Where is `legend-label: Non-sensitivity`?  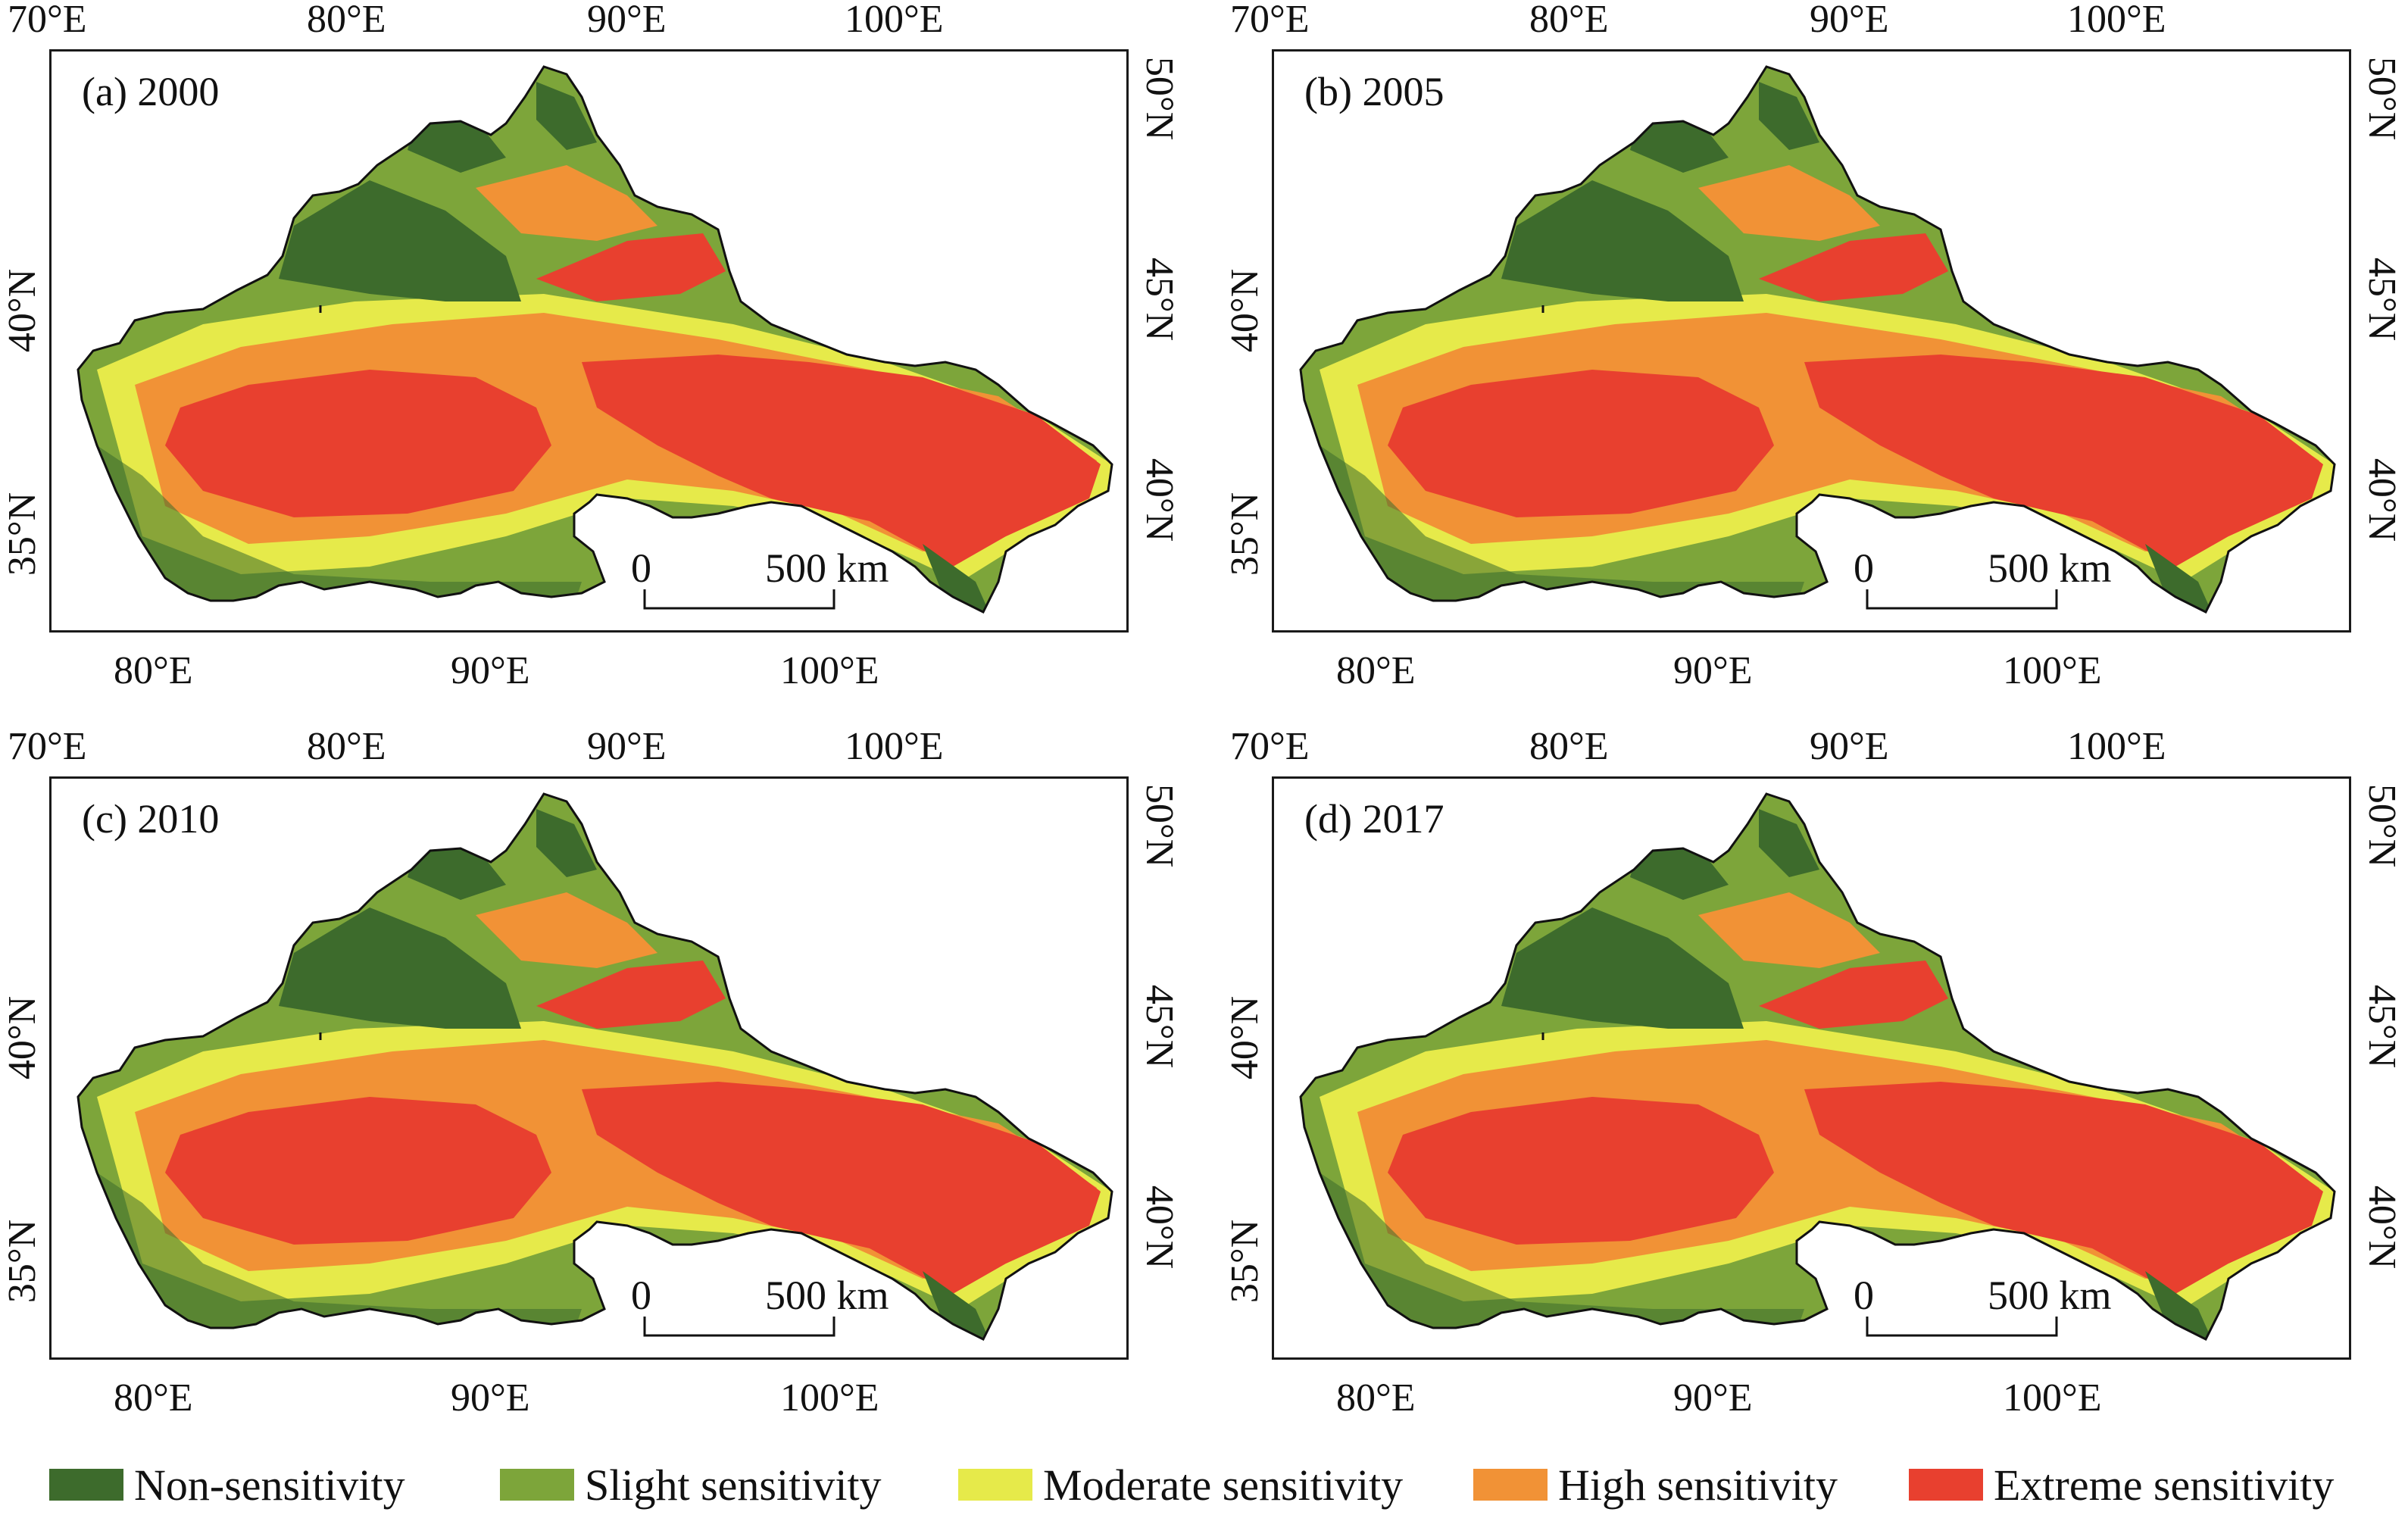
legend-label: Non-sensitivity is located at coordinates (269, 1485).